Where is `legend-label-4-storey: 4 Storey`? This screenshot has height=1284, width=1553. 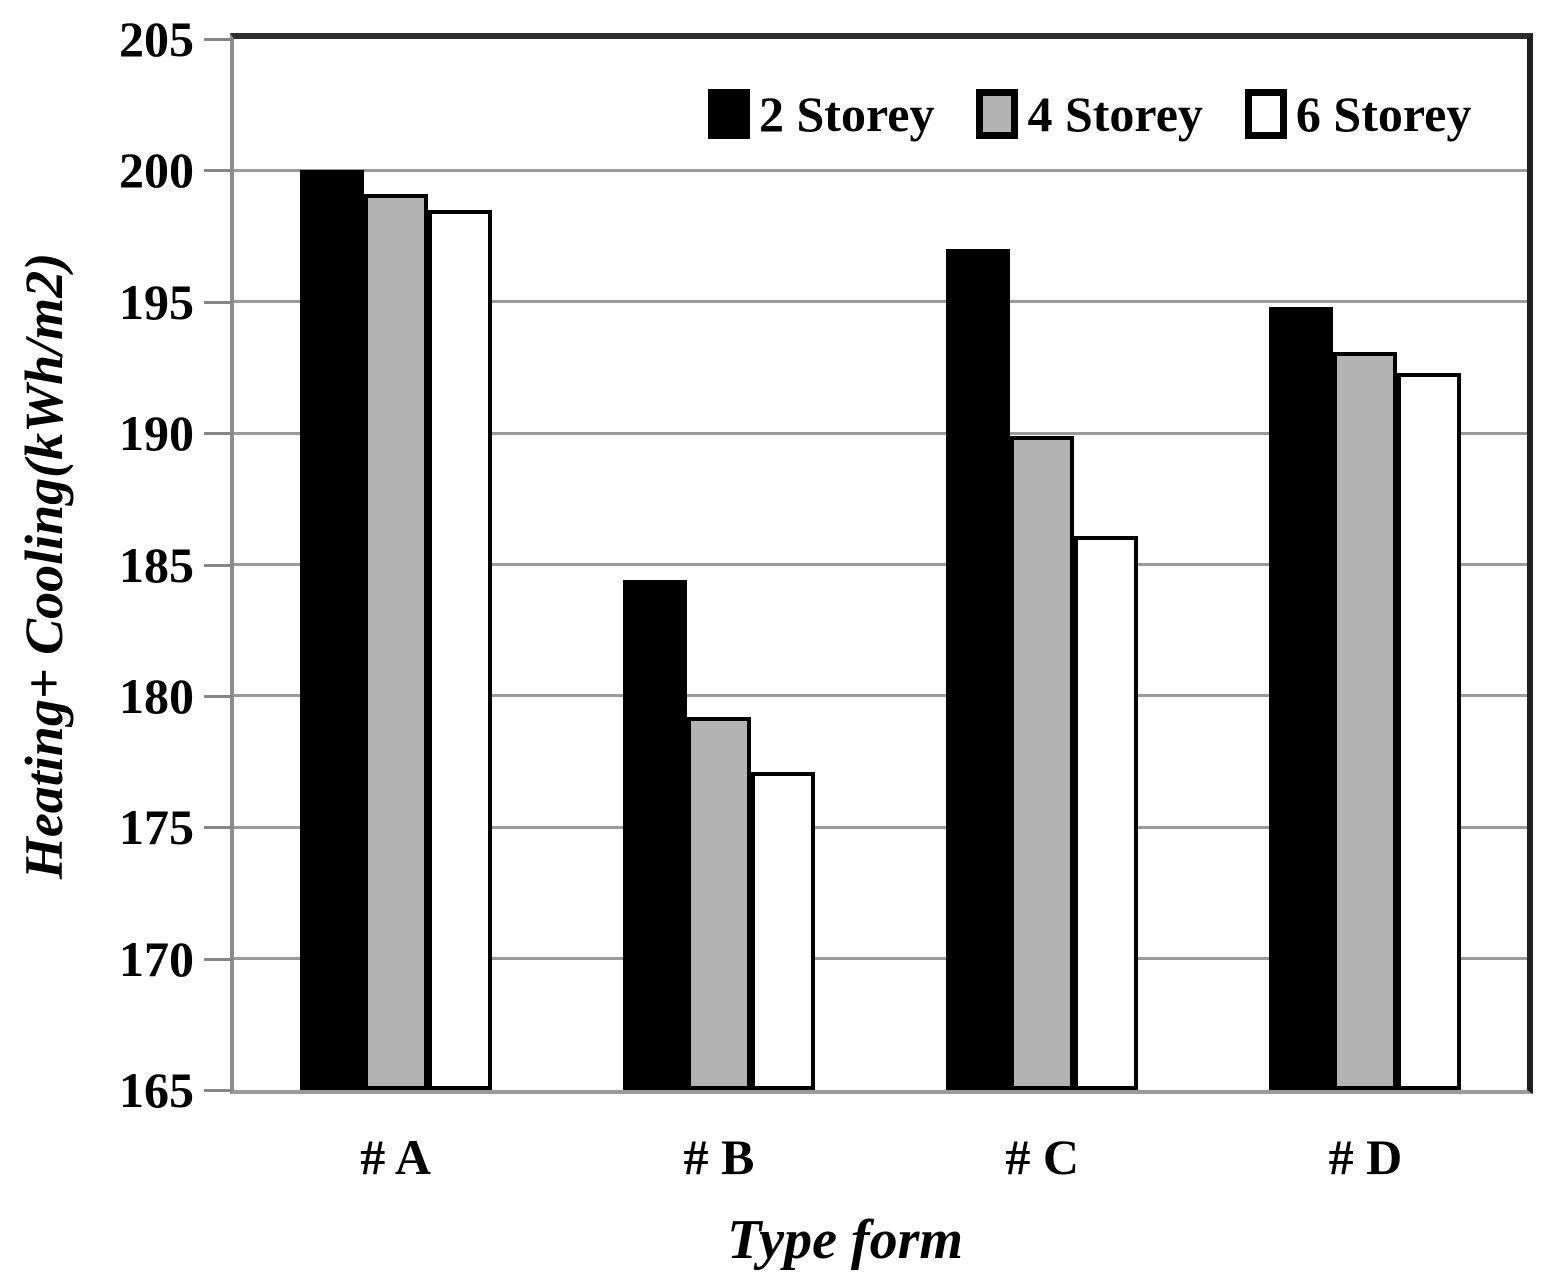
legend-label-4-storey: 4 Storey is located at coordinates (1115, 114).